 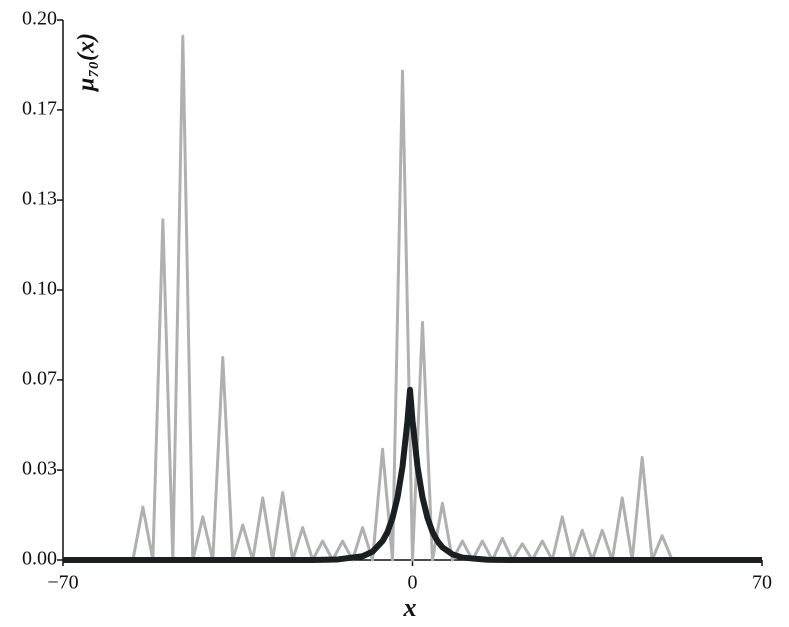 What do you see at coordinates (39, 19) in the screenshot?
I see `y-tick-label: 0.20` at bounding box center [39, 19].